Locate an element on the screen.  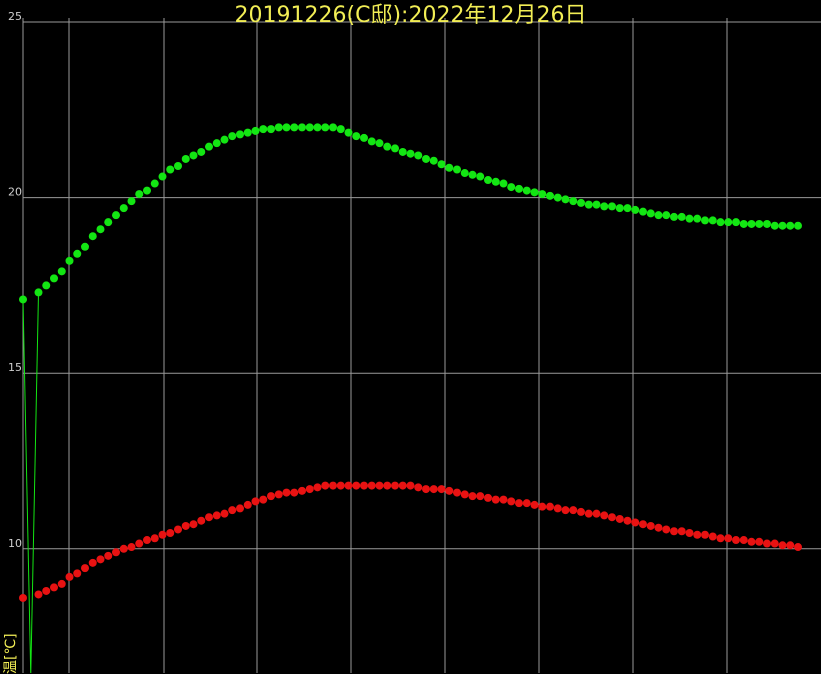
y-tick-label: 15 is located at coordinates (15, 367).